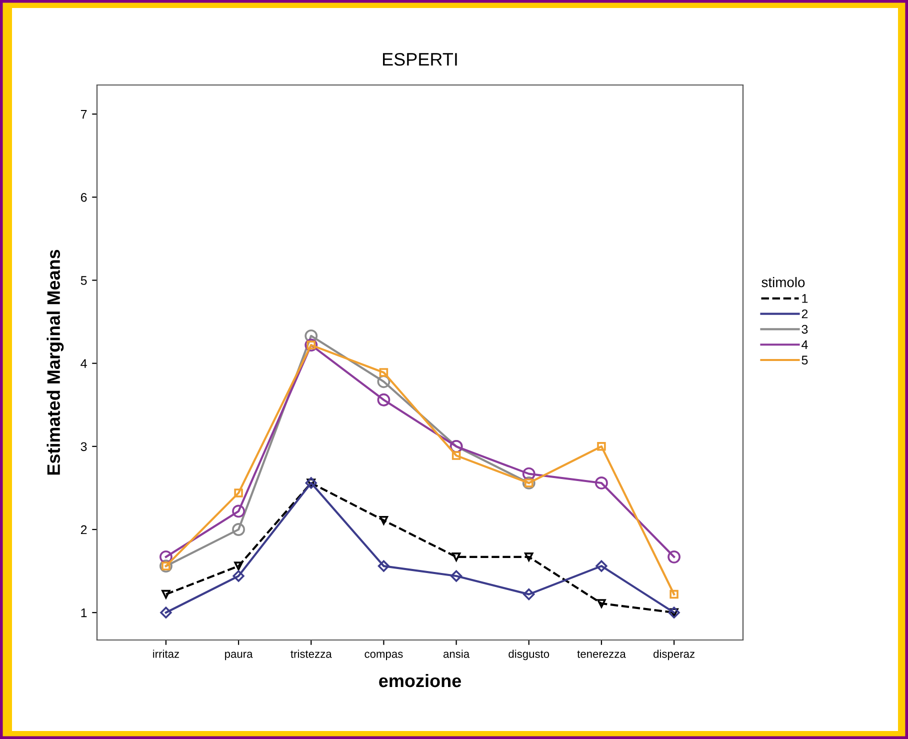  Describe the element at coordinates (805, 329) in the screenshot. I see `legend-label: 3` at that location.